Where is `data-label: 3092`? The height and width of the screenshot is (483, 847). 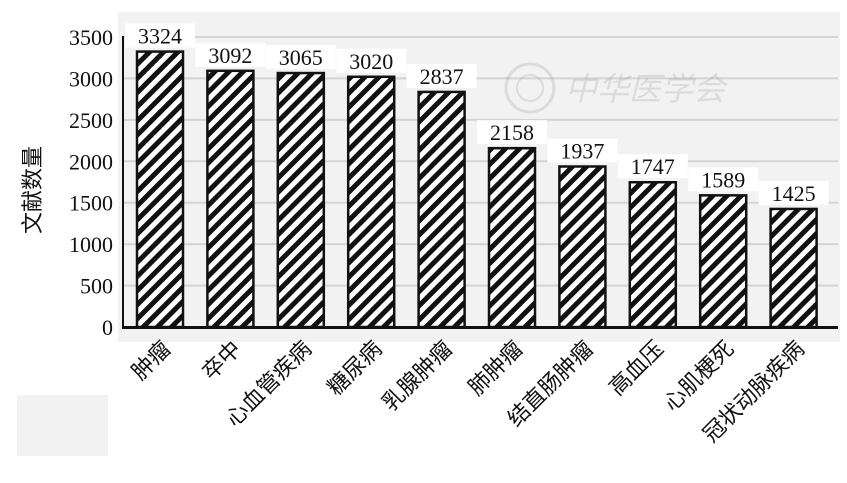
data-label: 3092 is located at coordinates (230, 55).